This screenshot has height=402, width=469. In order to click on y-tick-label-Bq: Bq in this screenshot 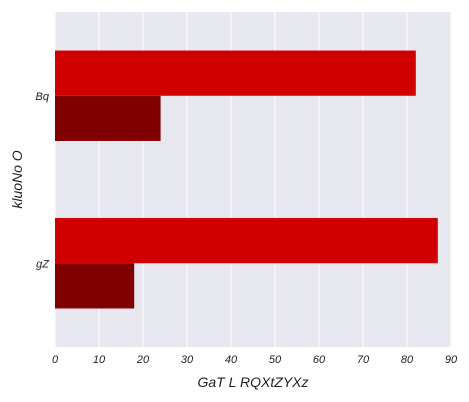, I will do `click(43, 97)`.